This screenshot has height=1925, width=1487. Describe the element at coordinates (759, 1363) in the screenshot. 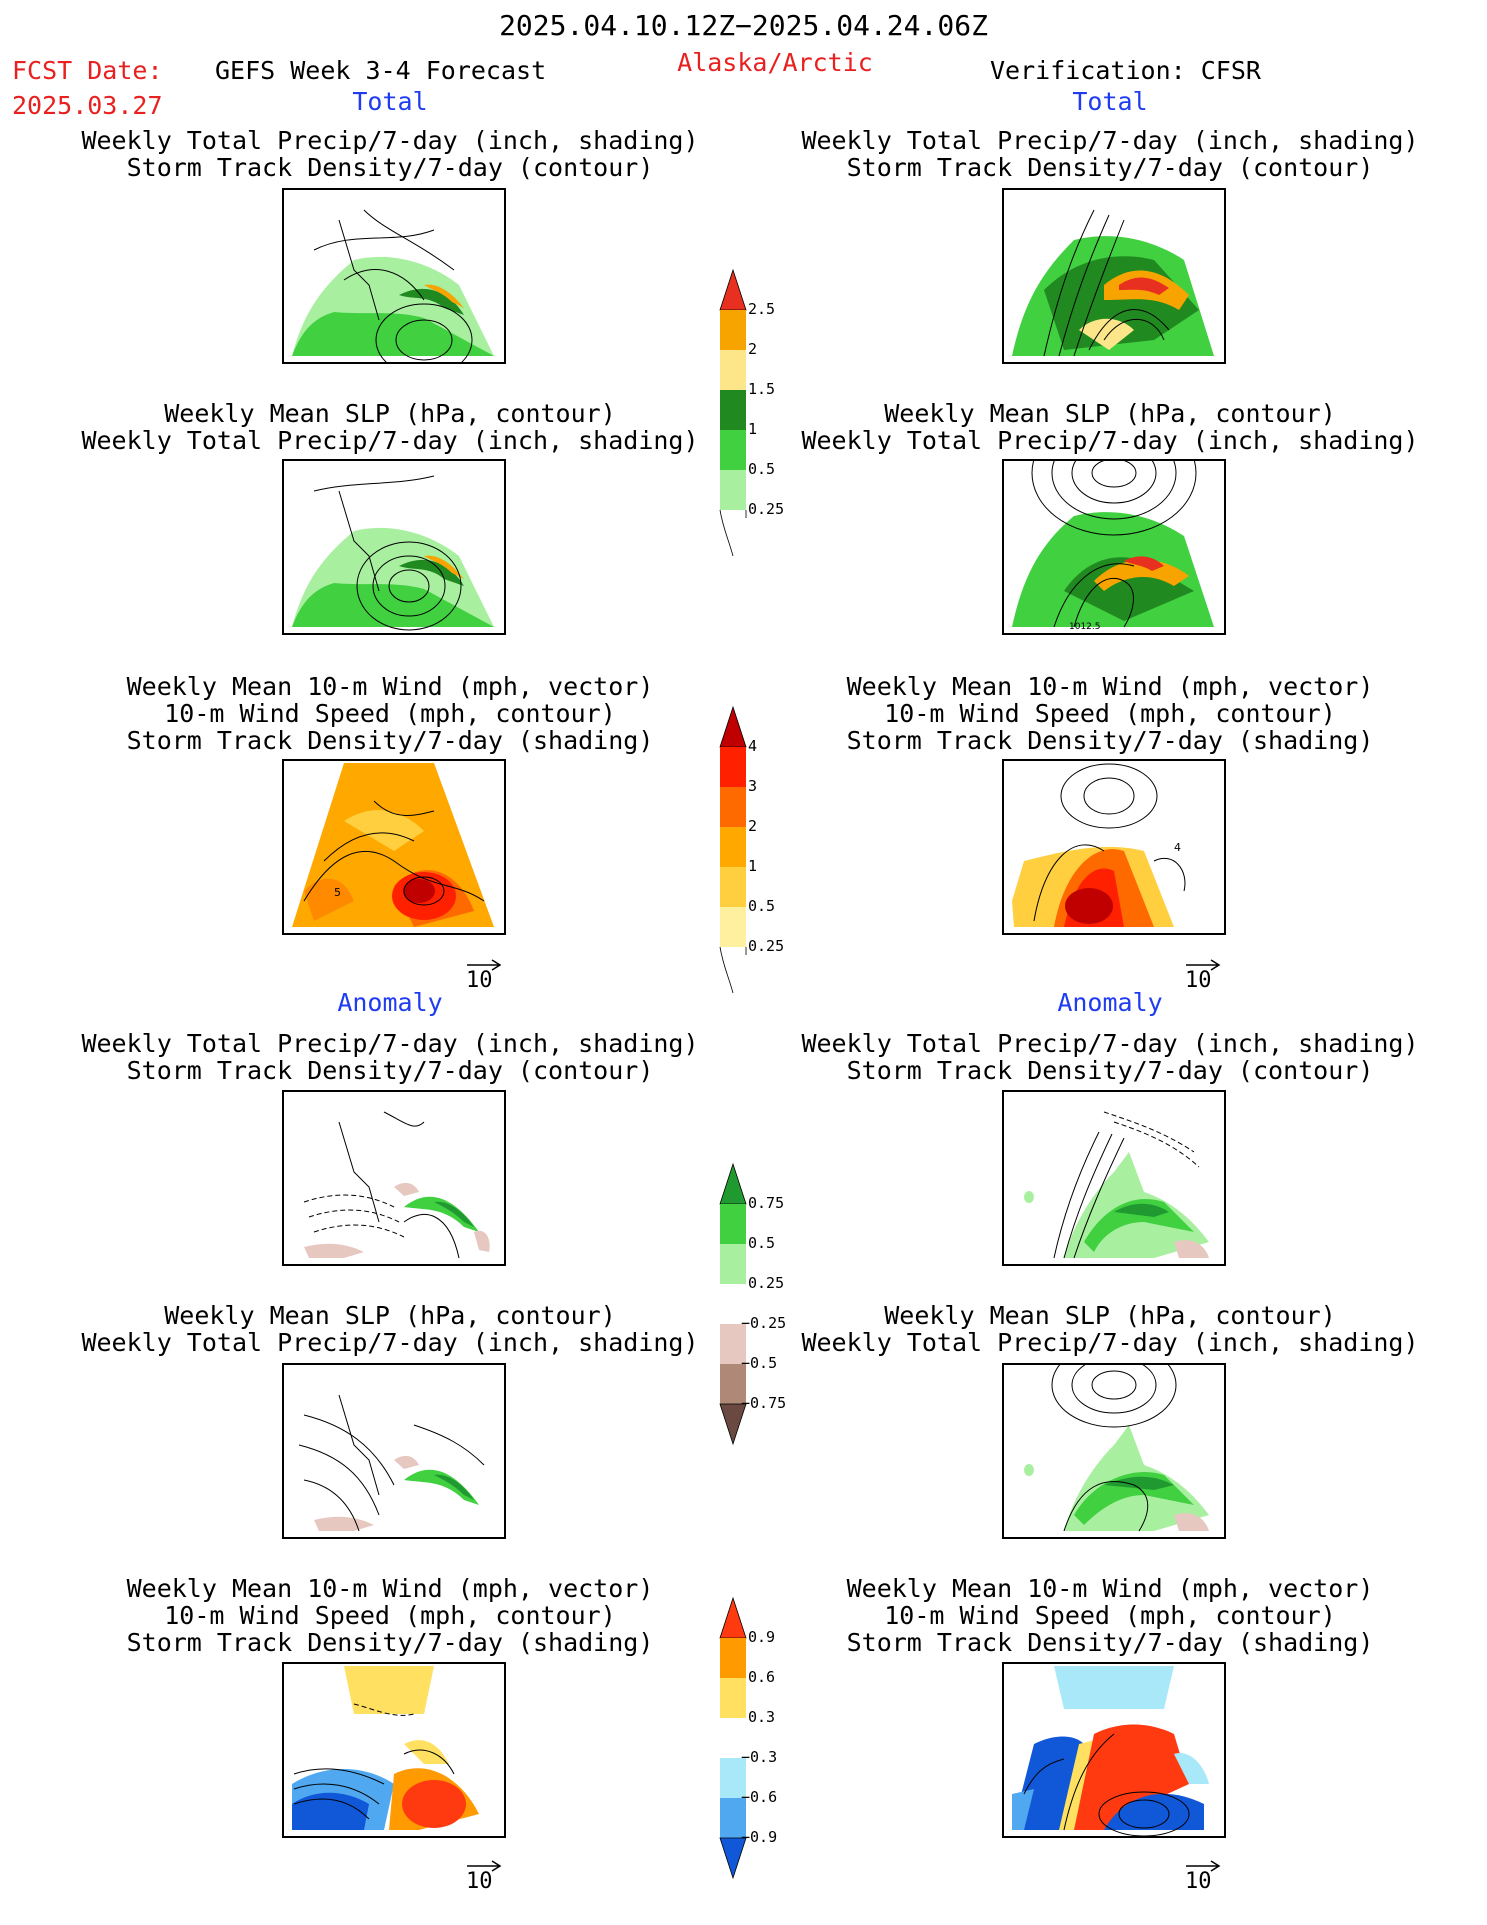

I see `colorbar-label: −0.5` at that location.